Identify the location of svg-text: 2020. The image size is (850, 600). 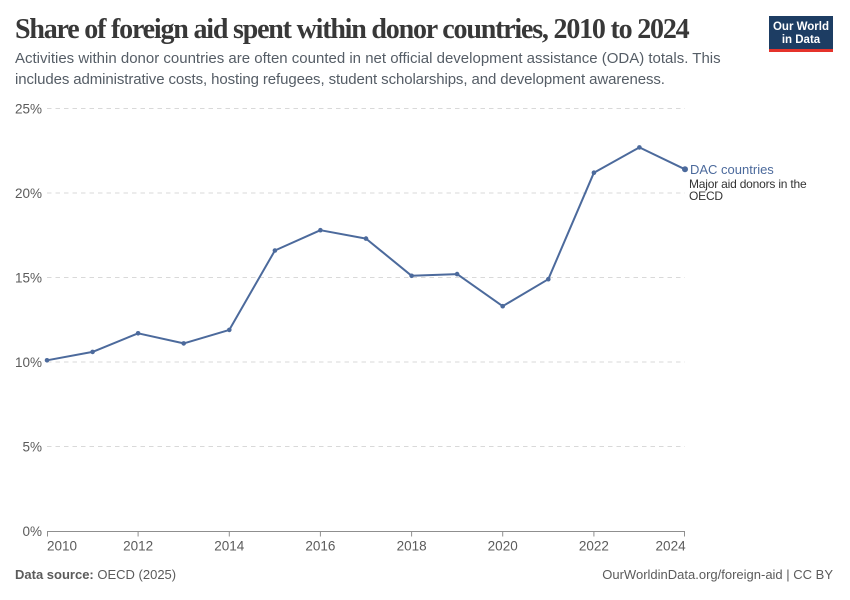
(503, 546).